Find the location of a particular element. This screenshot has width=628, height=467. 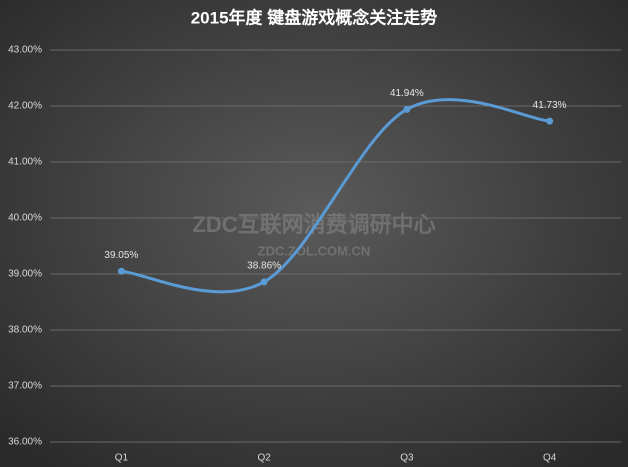

y-tick-label: 39.00% is located at coordinates (25, 274).